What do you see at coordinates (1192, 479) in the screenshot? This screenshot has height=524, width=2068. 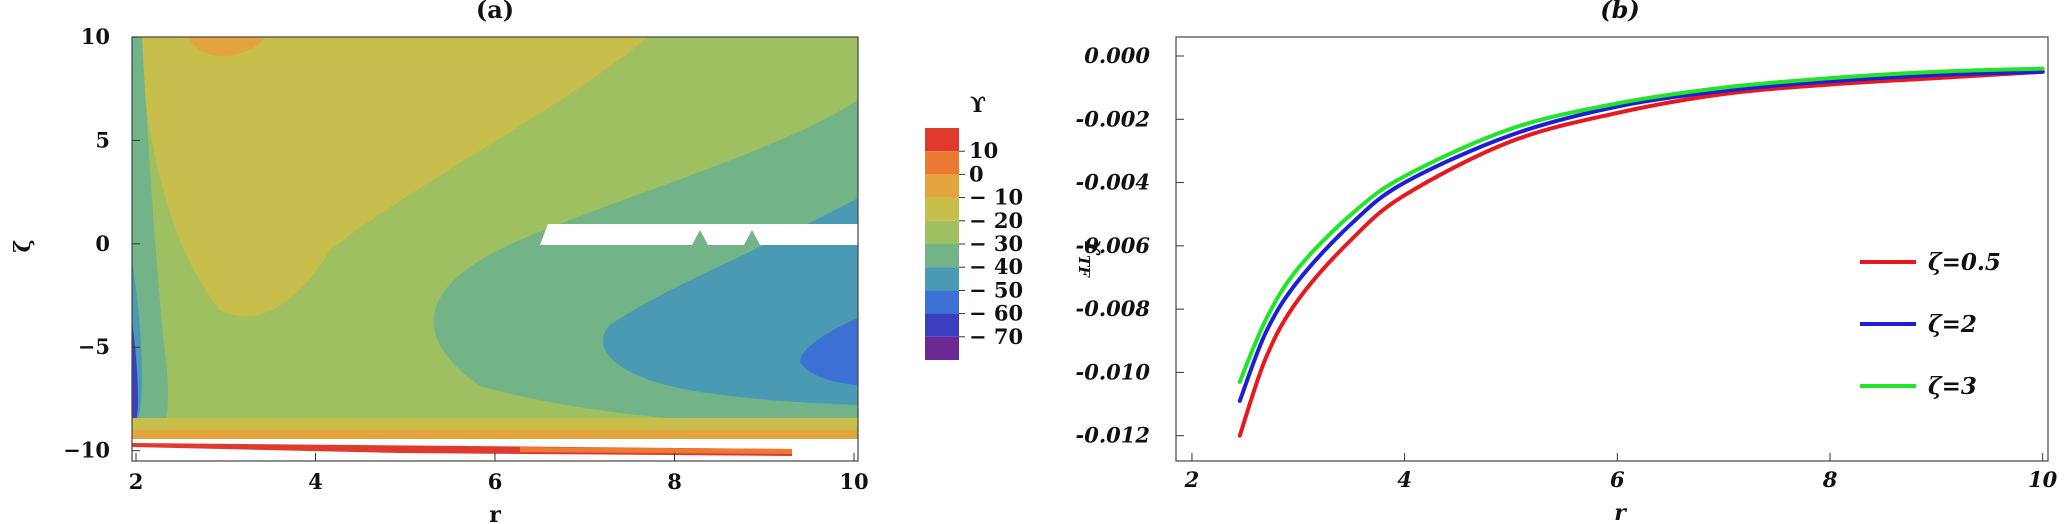 I see `b-x-tick-label: 2` at bounding box center [1192, 479].